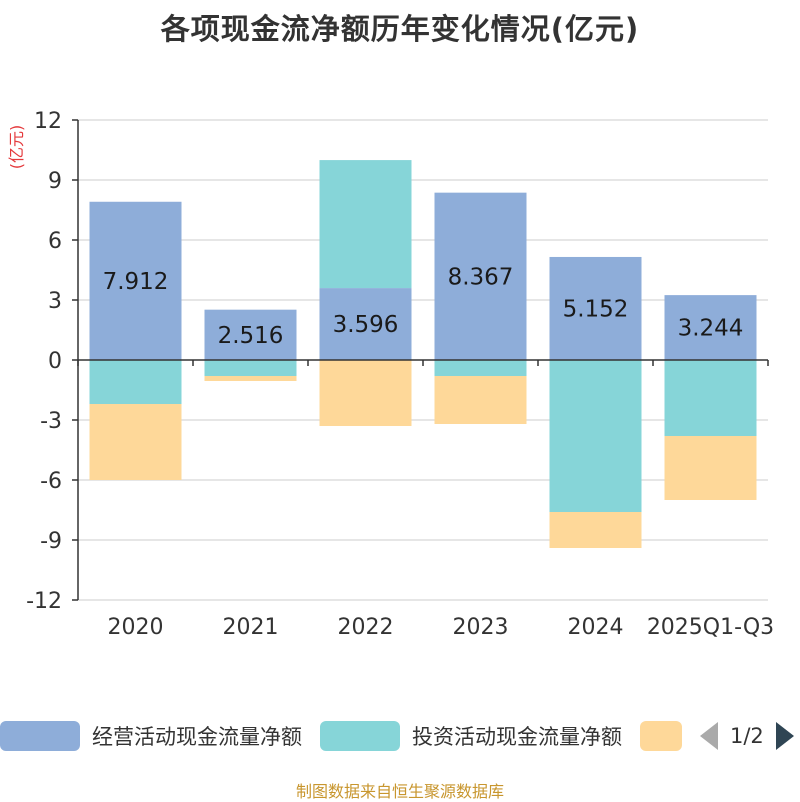 The image size is (800, 802). I want to click on x-tick-label: 2025Q1-Q3, so click(710, 627).